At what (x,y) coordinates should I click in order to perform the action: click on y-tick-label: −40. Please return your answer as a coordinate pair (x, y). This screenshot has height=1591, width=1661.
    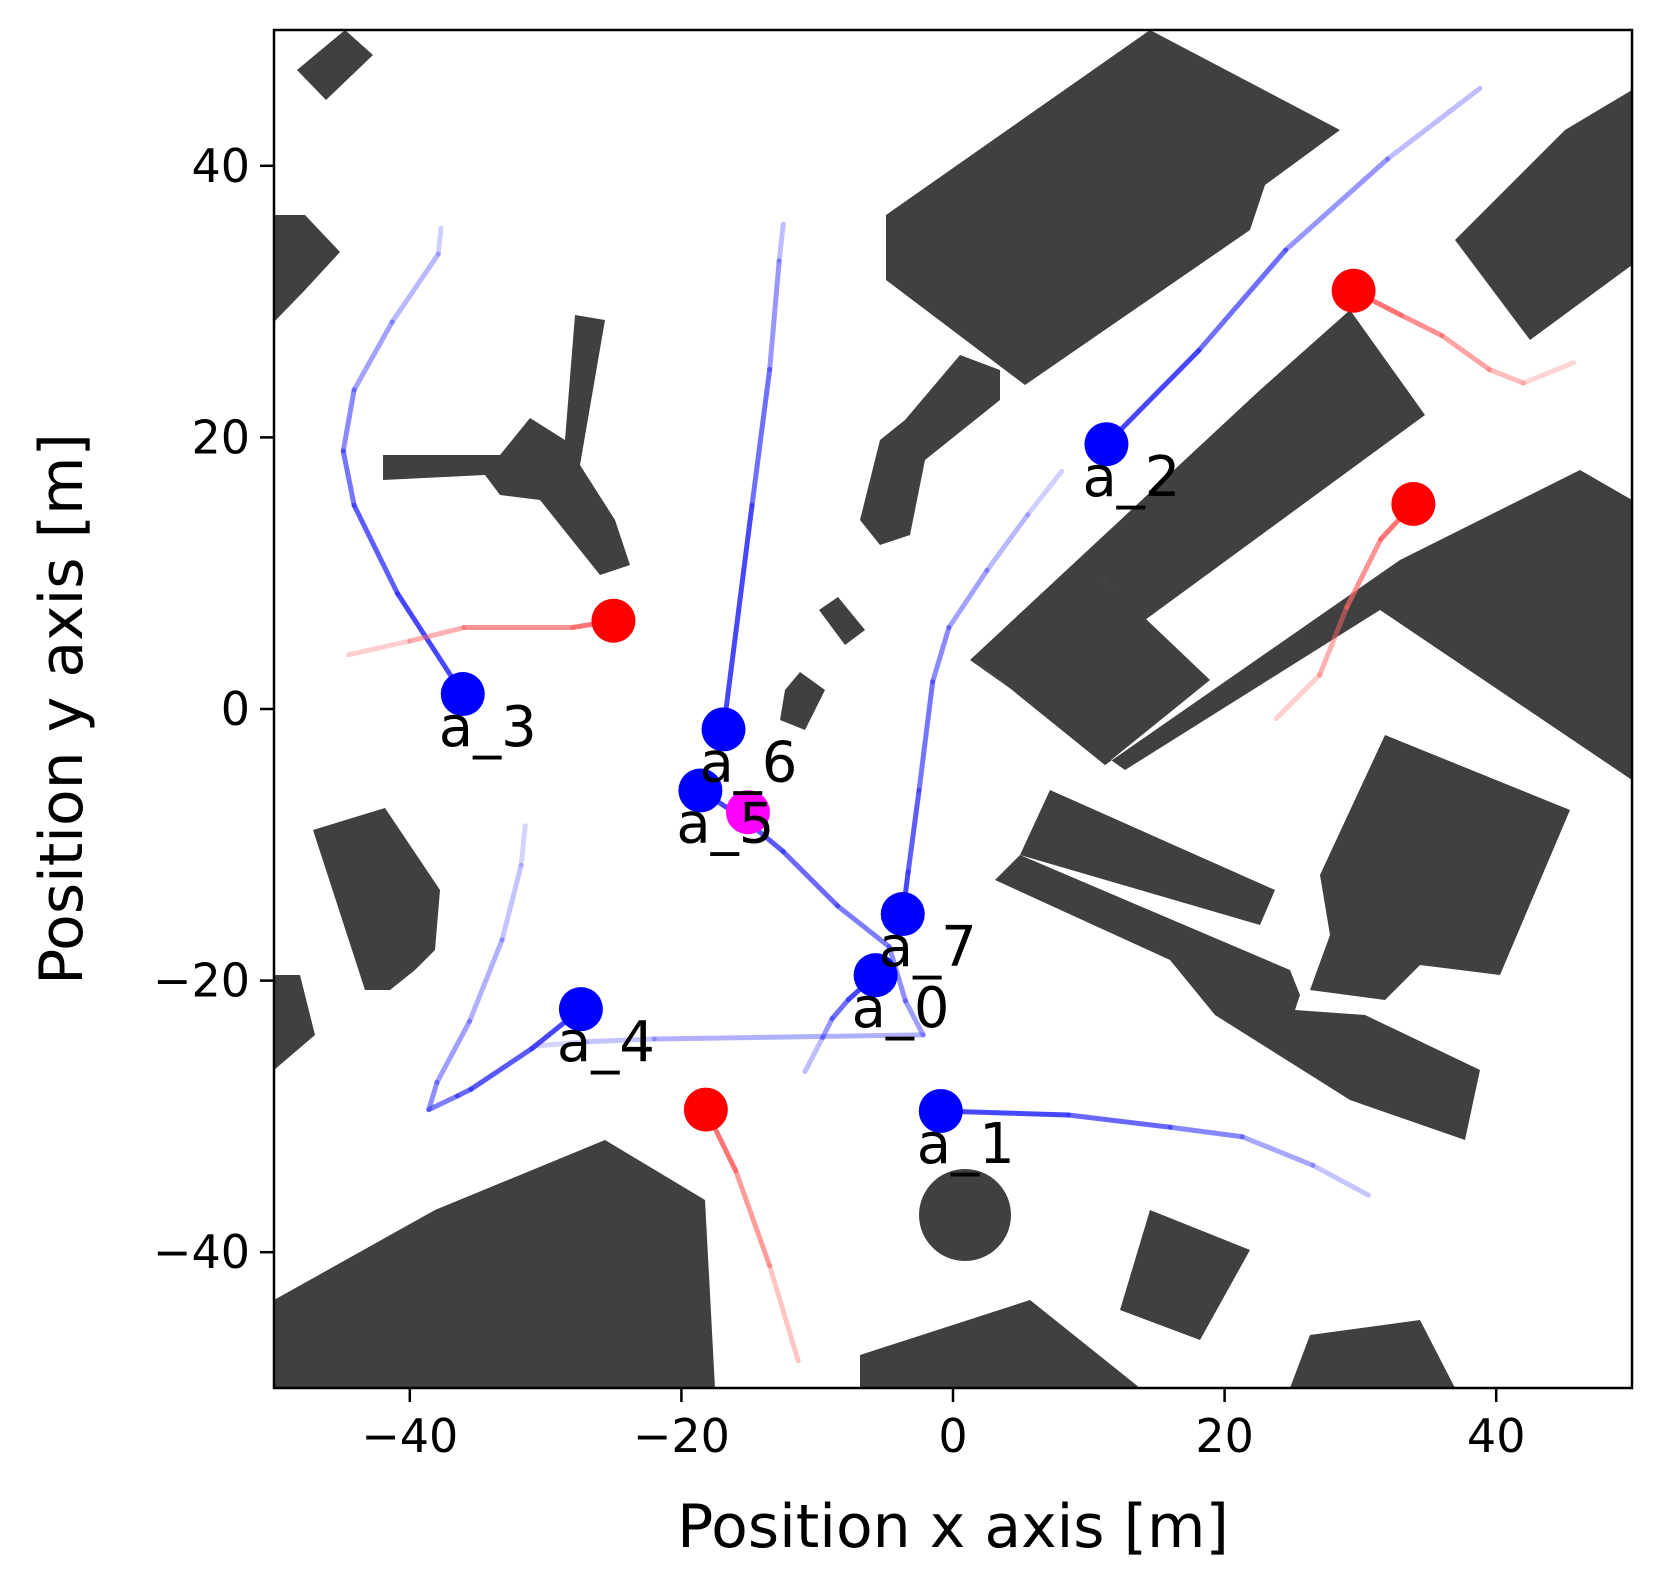
    Looking at the image, I should click on (201, 1252).